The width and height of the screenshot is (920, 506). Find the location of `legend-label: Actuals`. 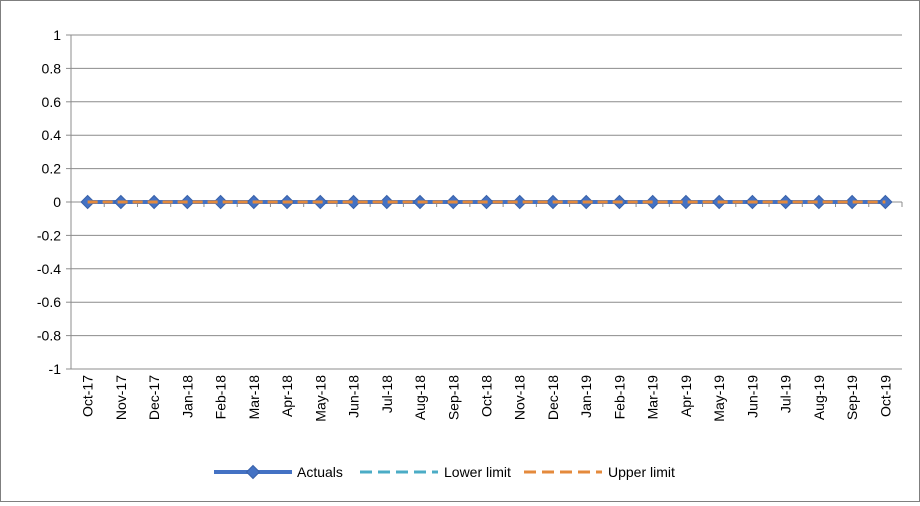

legend-label: Actuals is located at coordinates (320, 472).